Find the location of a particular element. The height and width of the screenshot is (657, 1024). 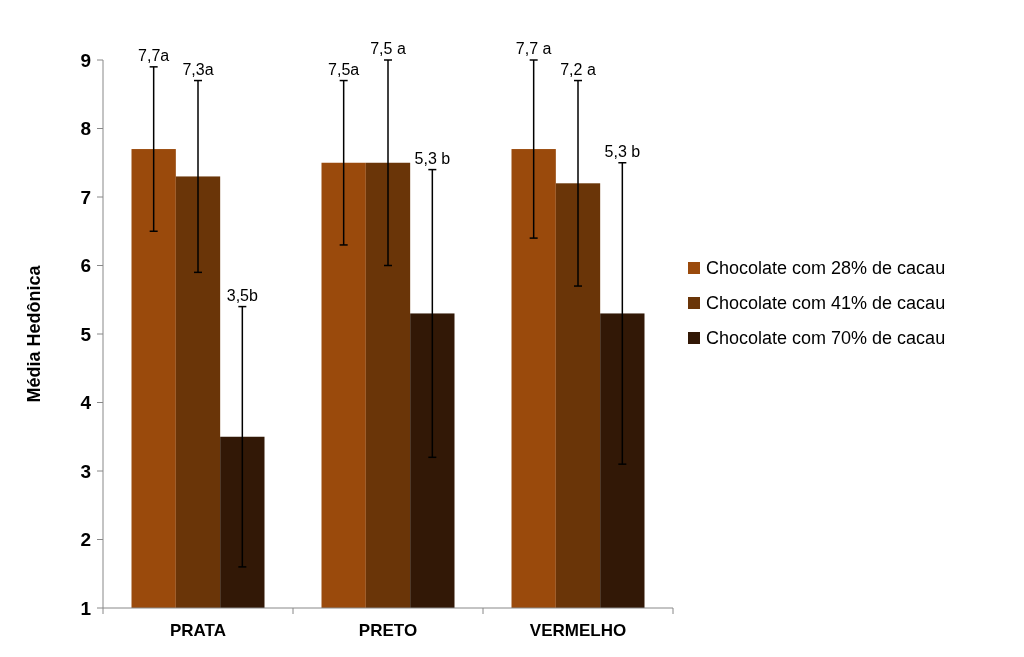

y-tick-label: 2 is located at coordinates (85, 540).